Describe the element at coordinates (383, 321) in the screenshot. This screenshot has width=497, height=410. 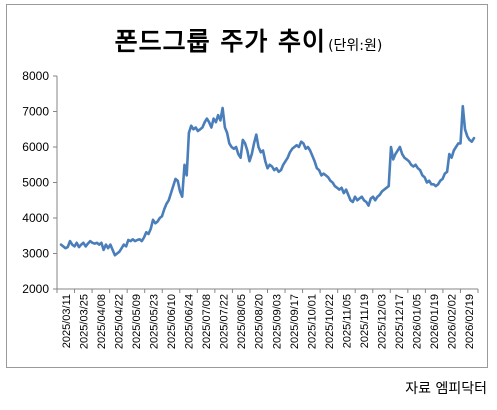
I see `x-tick-label: 2025/12/03` at that location.